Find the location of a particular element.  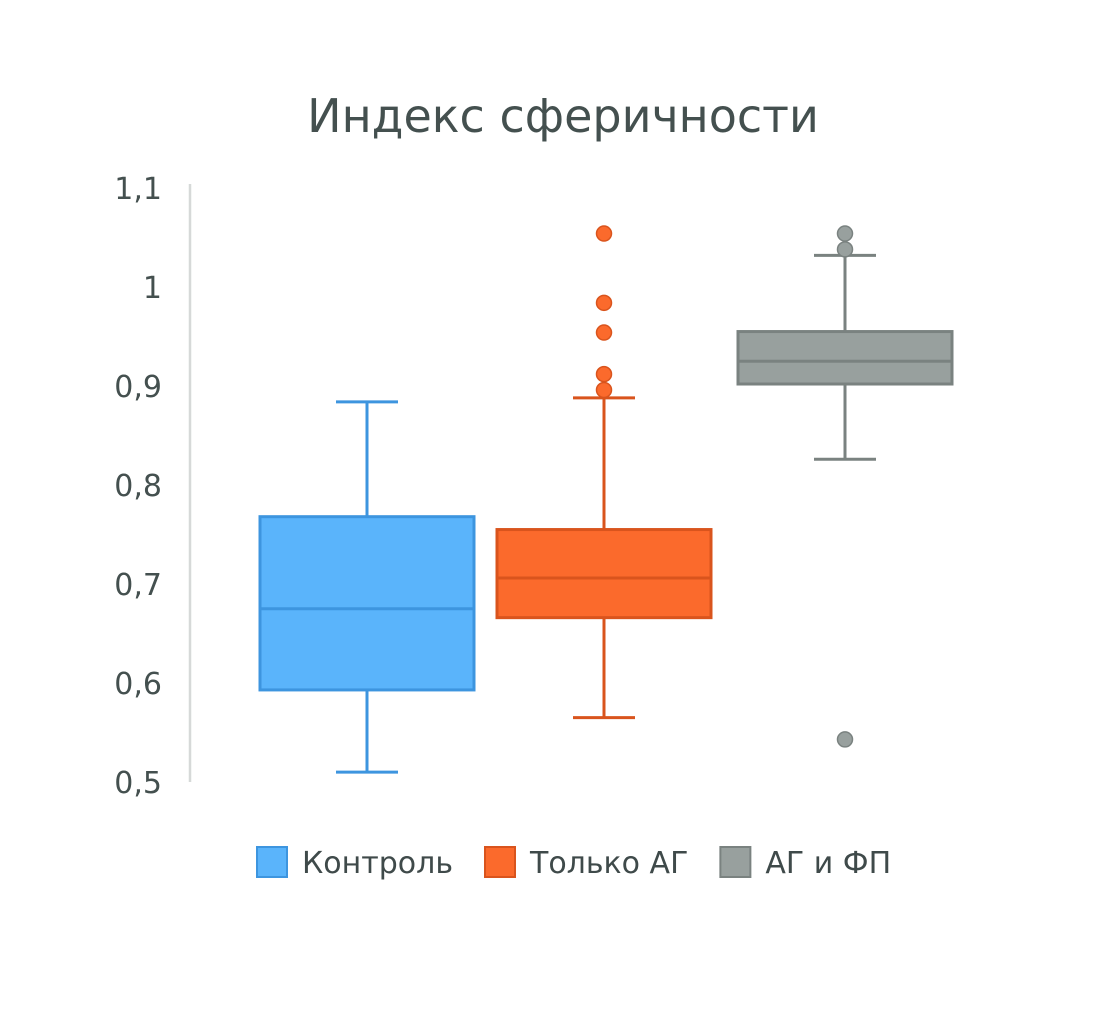

legend-item: Только АГ is located at coordinates (586, 863).